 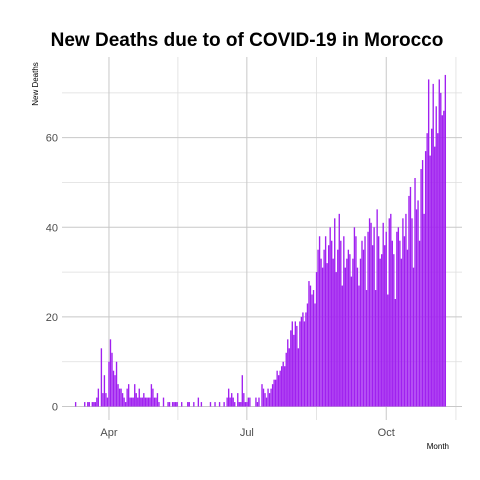 I want to click on x-tick-label: Oct, so click(x=386, y=433).